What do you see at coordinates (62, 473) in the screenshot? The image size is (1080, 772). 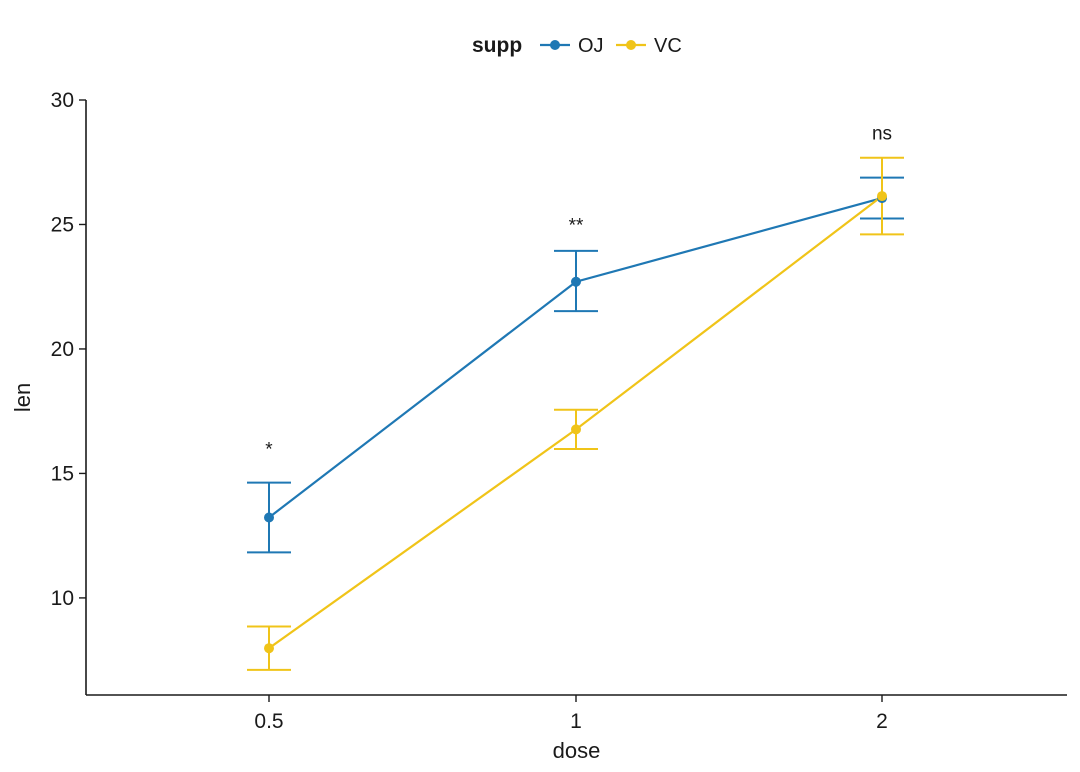 I see `y-tick-label: 15` at bounding box center [62, 473].